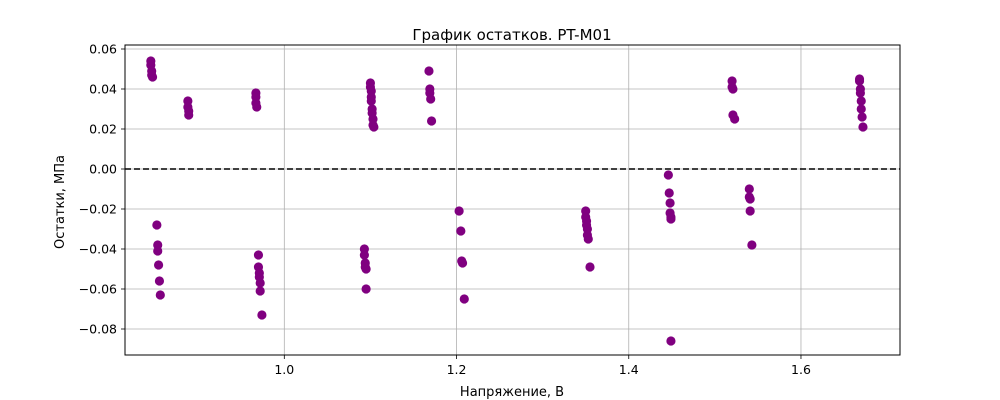 The width and height of the screenshot is (1000, 400). What do you see at coordinates (629, 369) in the screenshot?
I see `x-tick-label: 1.4` at bounding box center [629, 369].